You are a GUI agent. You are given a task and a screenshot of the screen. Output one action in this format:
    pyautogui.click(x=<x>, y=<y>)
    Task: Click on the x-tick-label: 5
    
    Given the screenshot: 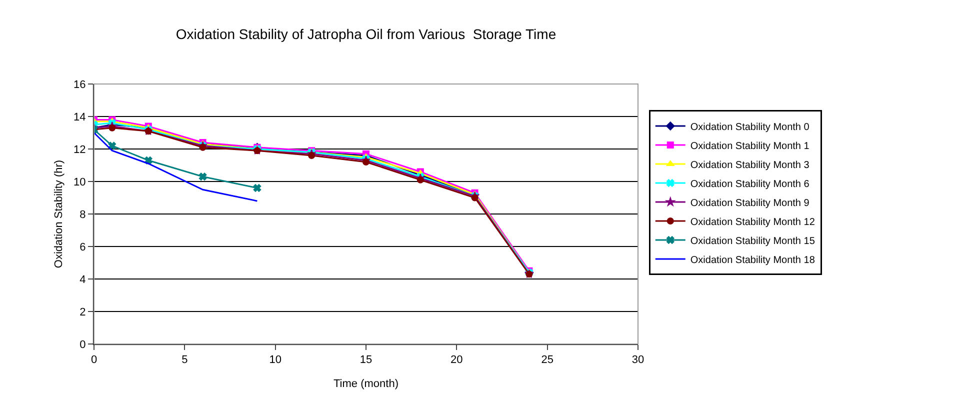 What is the action you would take?
    pyautogui.click(x=185, y=360)
    